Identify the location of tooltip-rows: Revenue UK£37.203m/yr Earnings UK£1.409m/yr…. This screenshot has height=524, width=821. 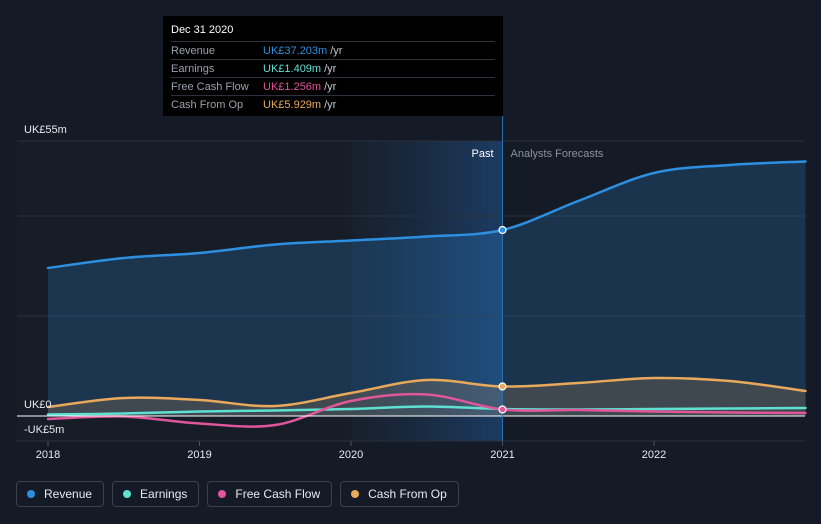
(333, 77).